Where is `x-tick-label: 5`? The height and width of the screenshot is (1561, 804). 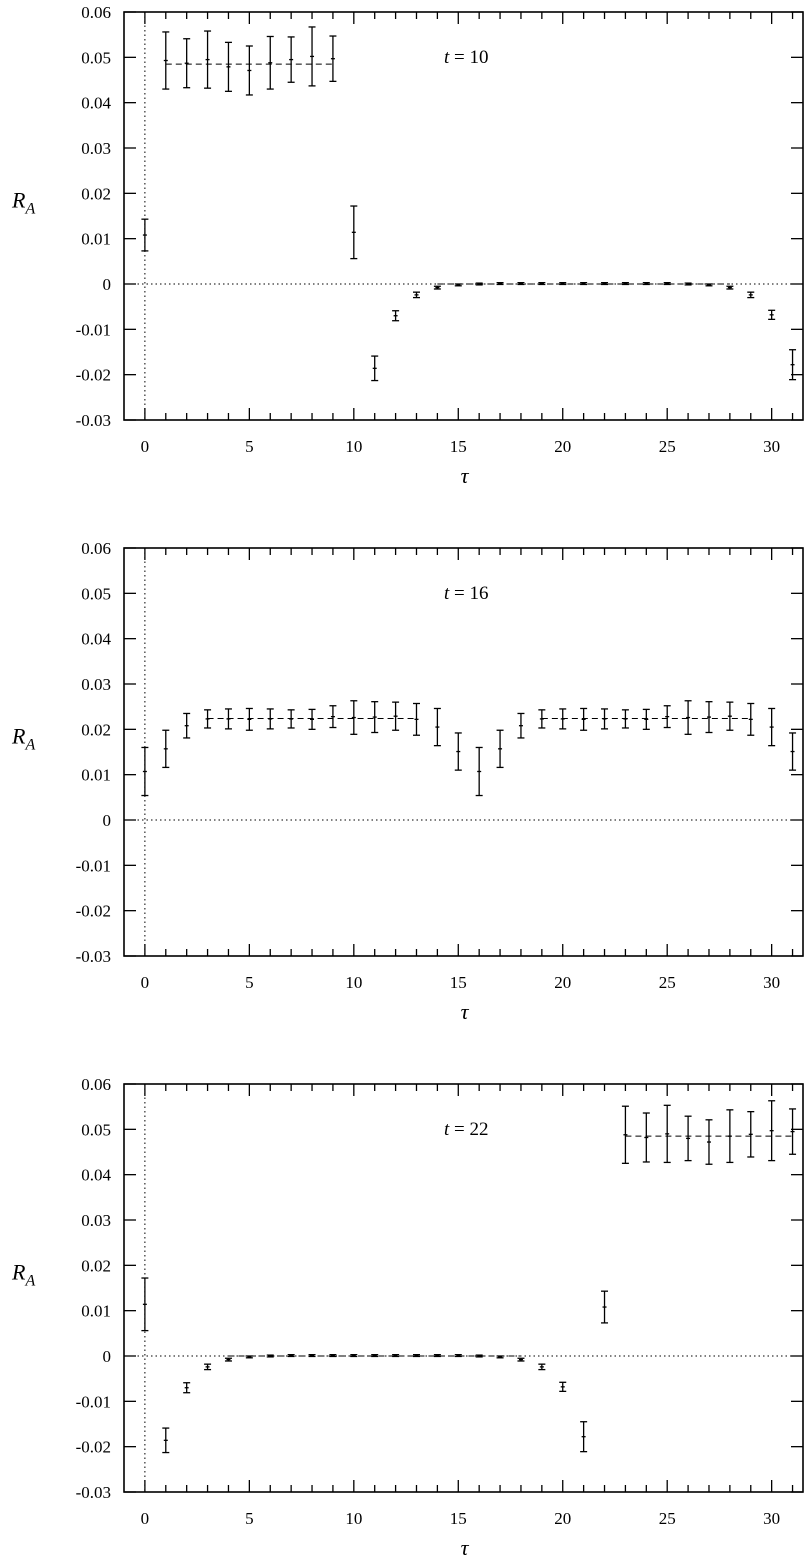 x-tick-label: 5 is located at coordinates (249, 446).